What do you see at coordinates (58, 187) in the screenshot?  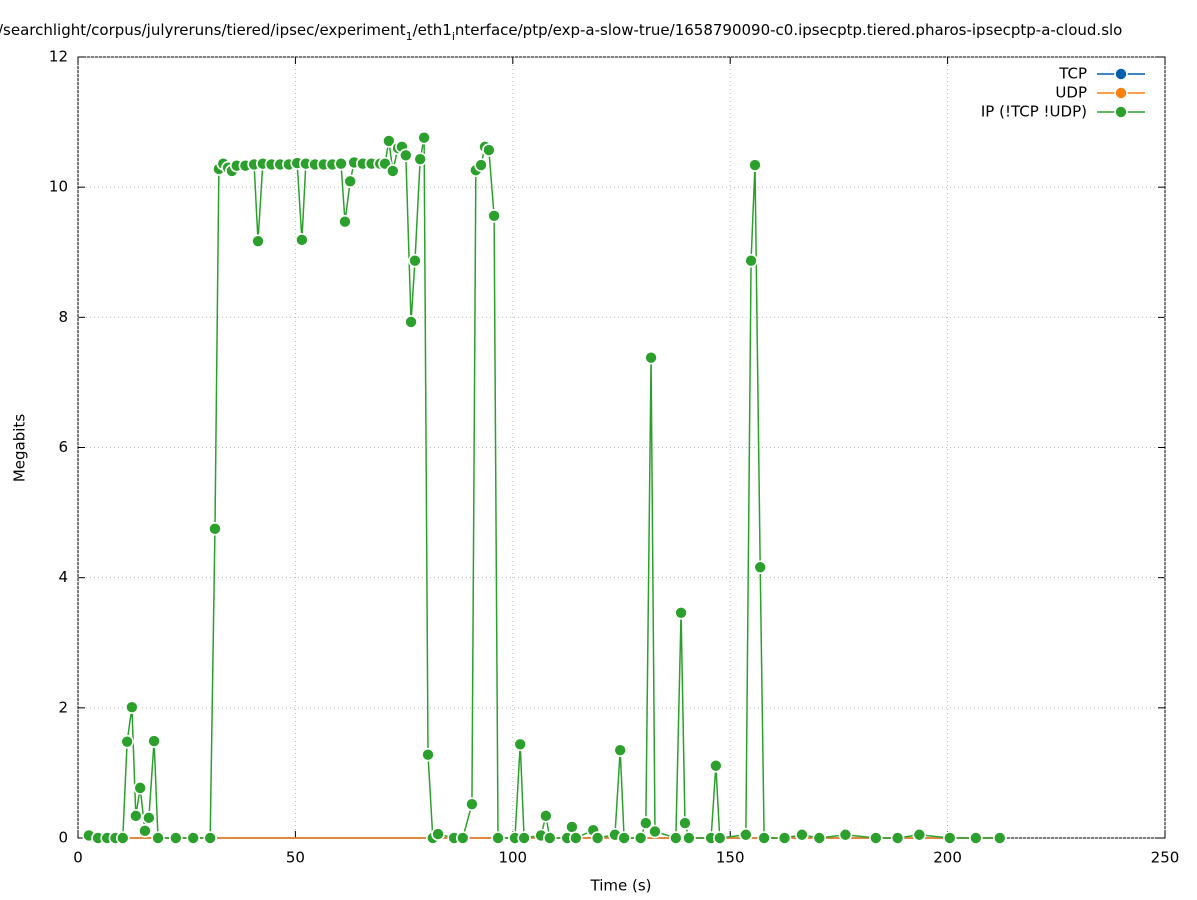 I see `y-tick-label: 10` at bounding box center [58, 187].